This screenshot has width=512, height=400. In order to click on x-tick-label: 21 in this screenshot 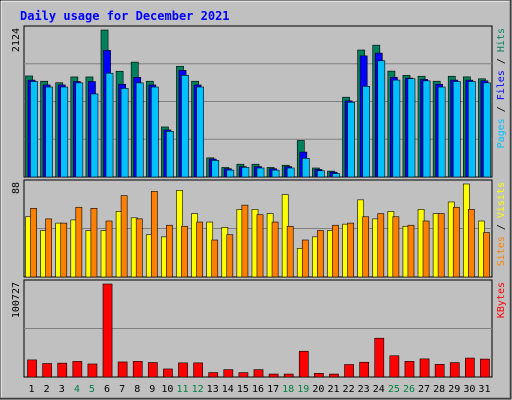, I will do `click(333, 389)`.